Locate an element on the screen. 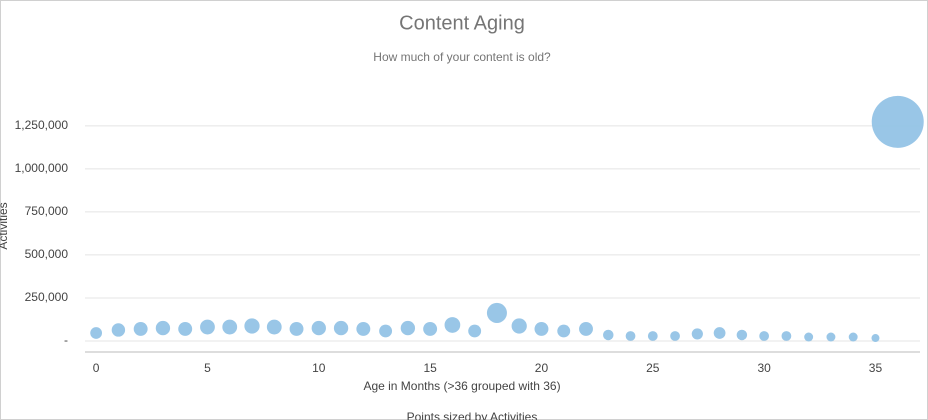  chart-title: Content Aging is located at coordinates (462, 23).